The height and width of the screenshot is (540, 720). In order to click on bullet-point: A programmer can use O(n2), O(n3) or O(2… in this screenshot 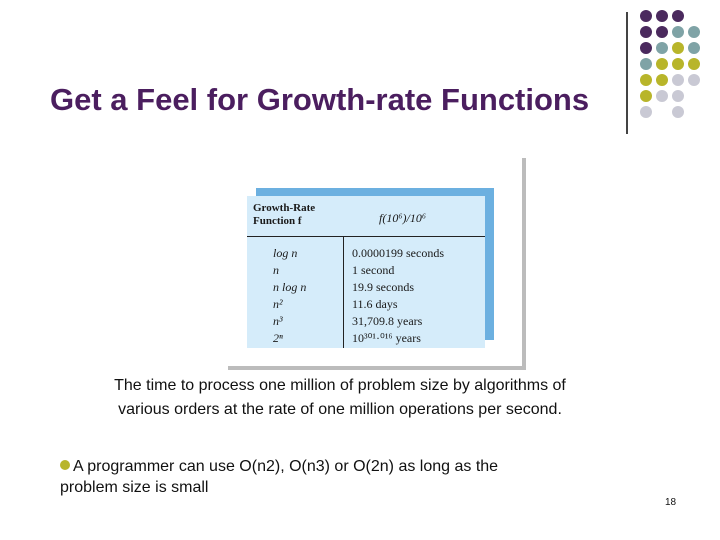, I will do `click(340, 477)`.